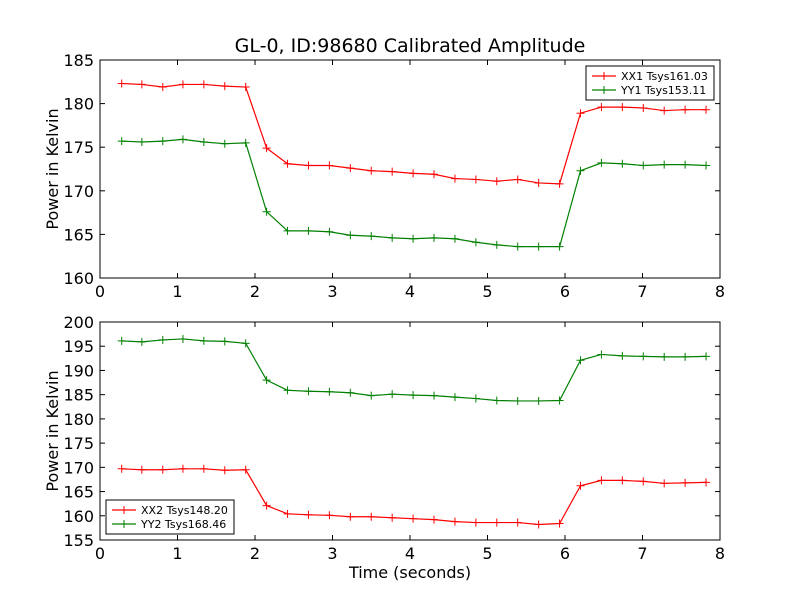  What do you see at coordinates (255, 291) in the screenshot?
I see `x-tick-label: 2` at bounding box center [255, 291].